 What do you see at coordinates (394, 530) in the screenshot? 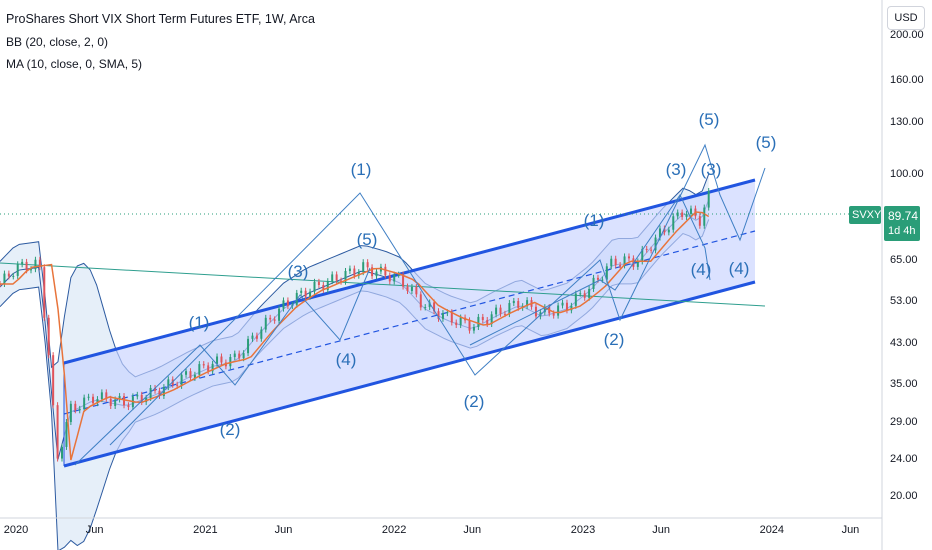
I see `time-tick-label: 2022` at bounding box center [394, 530].